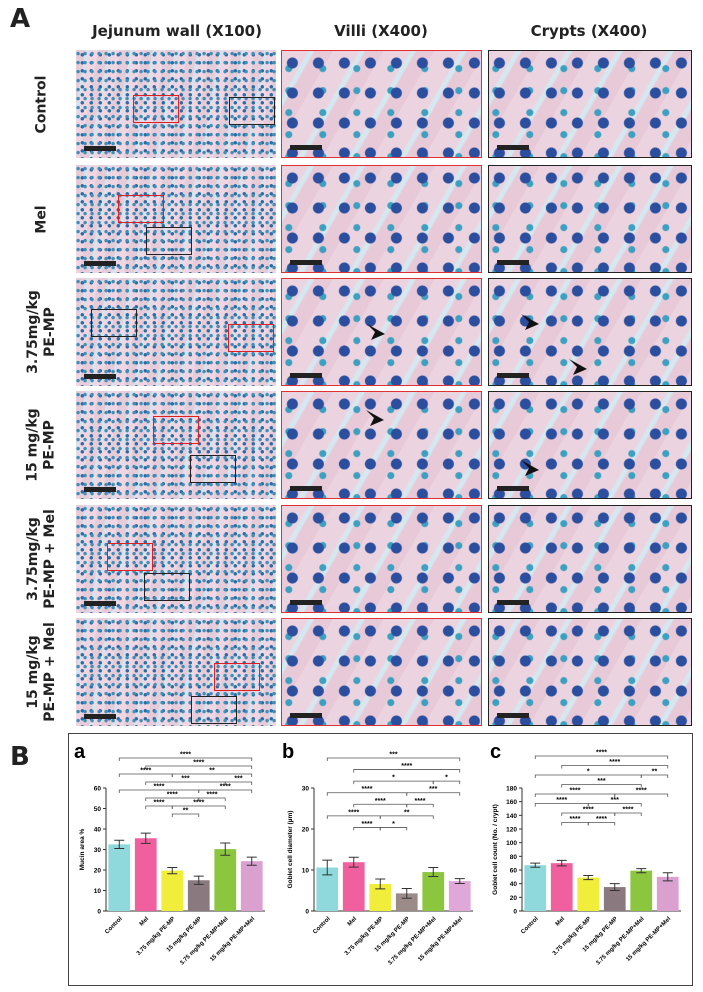  What do you see at coordinates (176, 332) in the screenshot?
I see `micrograph-pemp-3-75-jejunum` at bounding box center [176, 332].